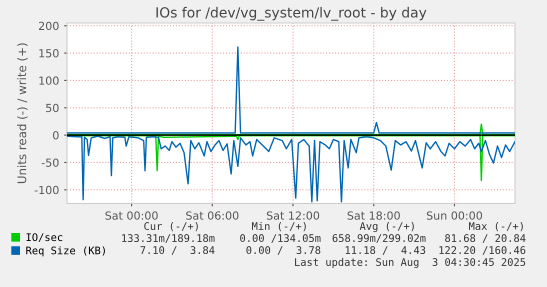 Image resolution: width=547 pixels, height=287 pixels. Describe the element at coordinates (22, 113) in the screenshot. I see `y-axis-title: Units read (-) / write (+)` at that location.